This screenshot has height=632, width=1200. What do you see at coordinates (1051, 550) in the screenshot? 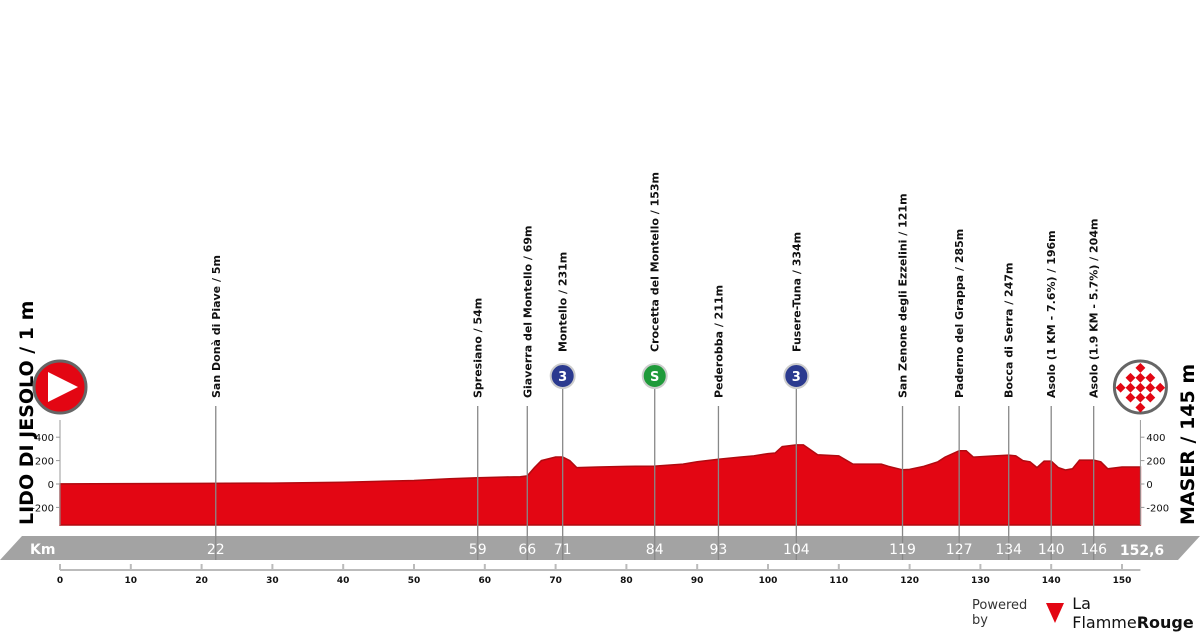
I see `km-marker-label: 140` at bounding box center [1051, 550].